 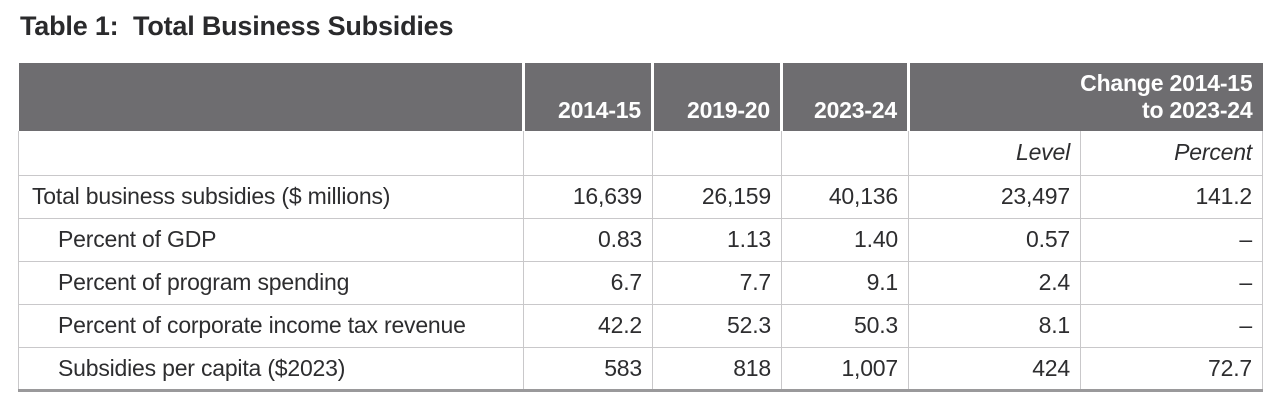 I want to click on value-cell: 1.40, so click(x=845, y=239).